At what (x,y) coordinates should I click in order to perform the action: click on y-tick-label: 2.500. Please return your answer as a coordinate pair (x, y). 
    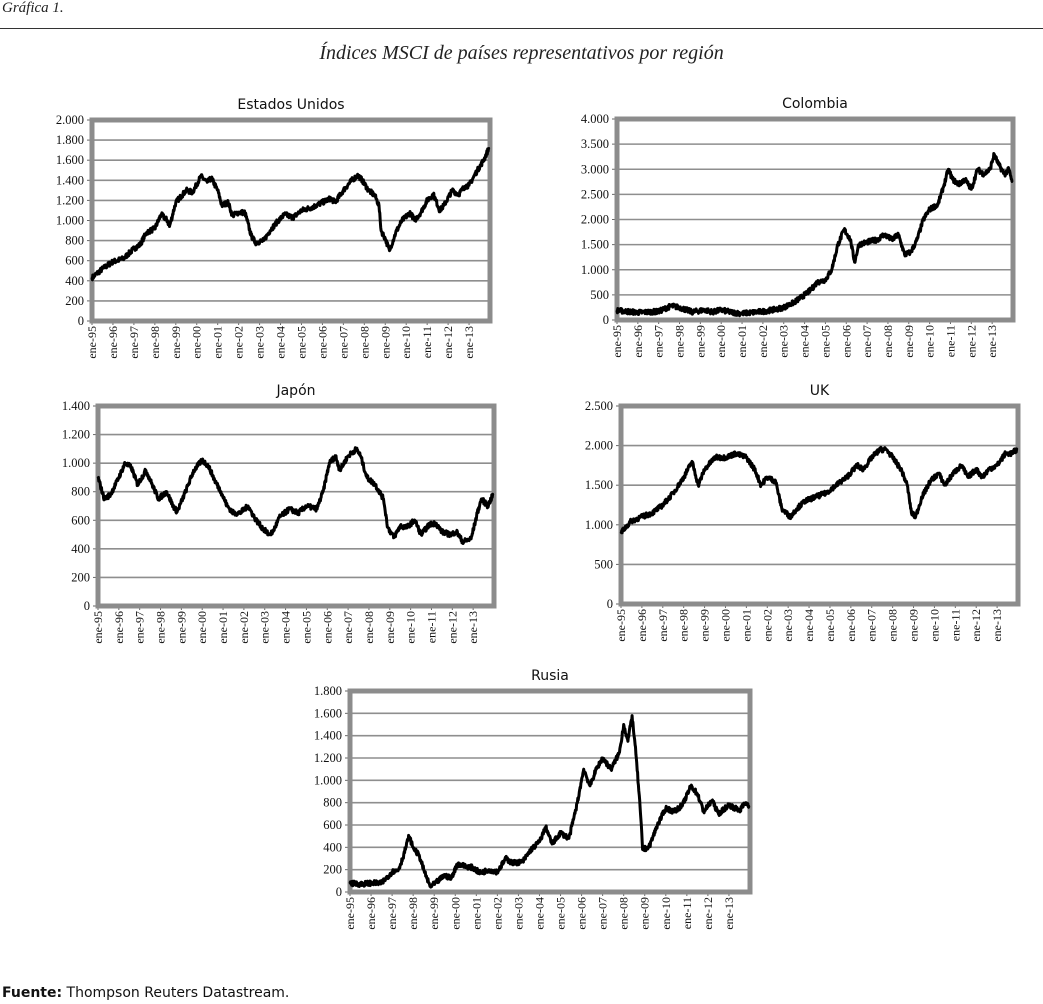
    Looking at the image, I should click on (595, 194).